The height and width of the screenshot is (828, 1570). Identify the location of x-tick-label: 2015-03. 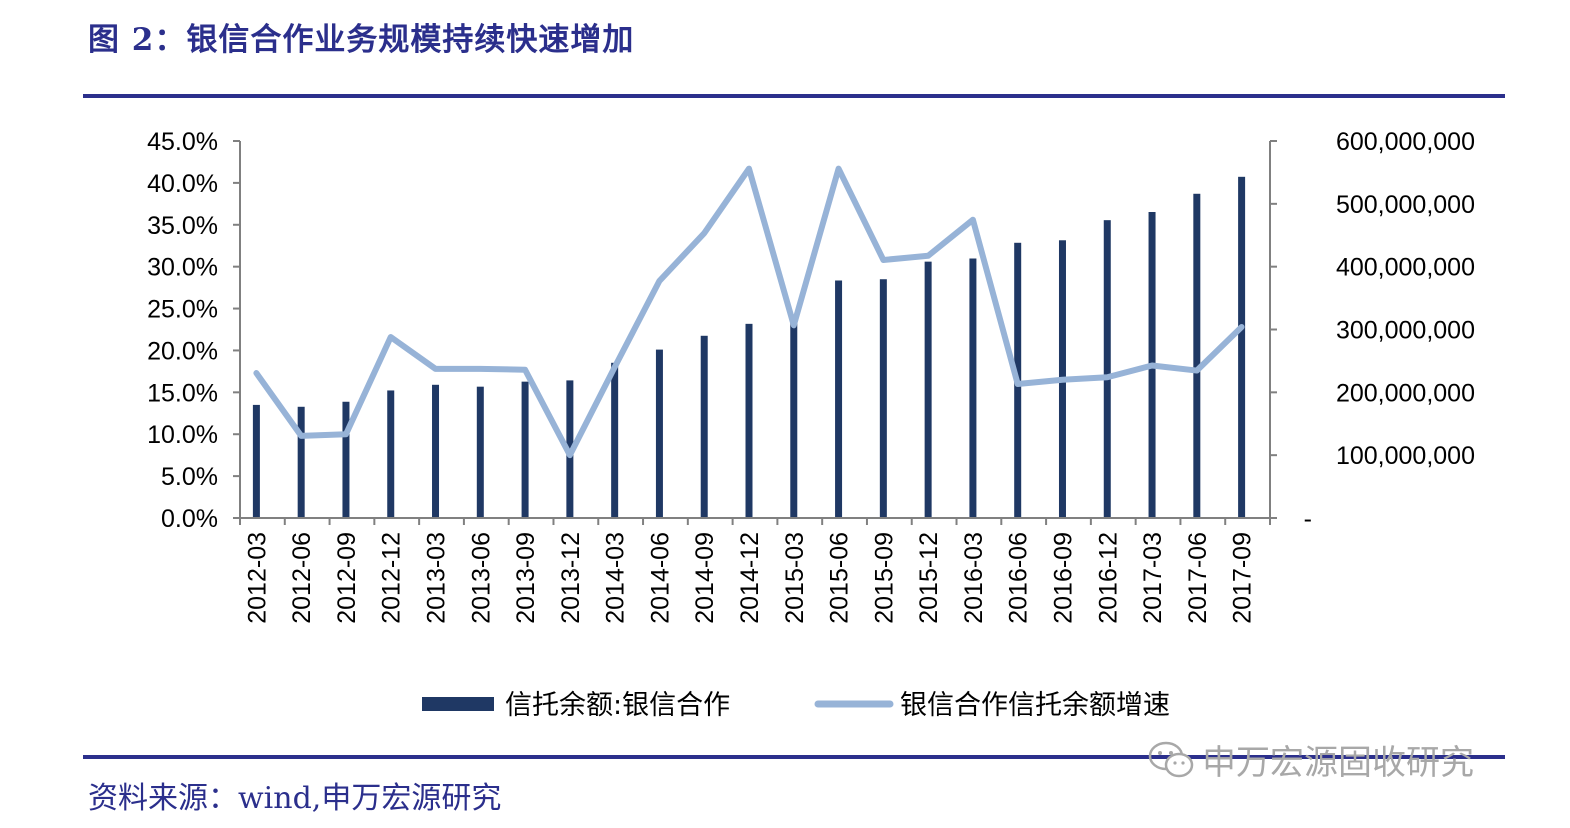
(795, 578).